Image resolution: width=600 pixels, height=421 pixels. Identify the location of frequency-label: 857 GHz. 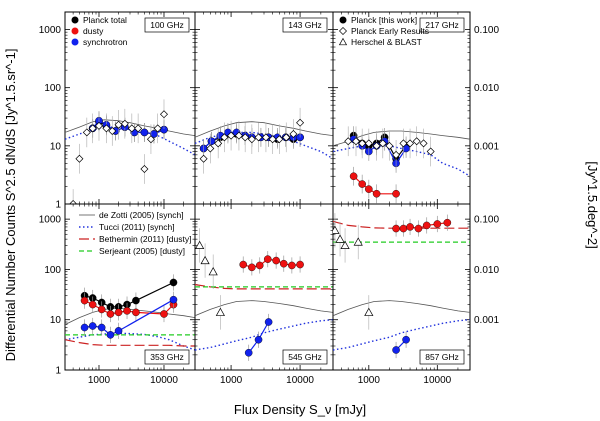
(442, 357).